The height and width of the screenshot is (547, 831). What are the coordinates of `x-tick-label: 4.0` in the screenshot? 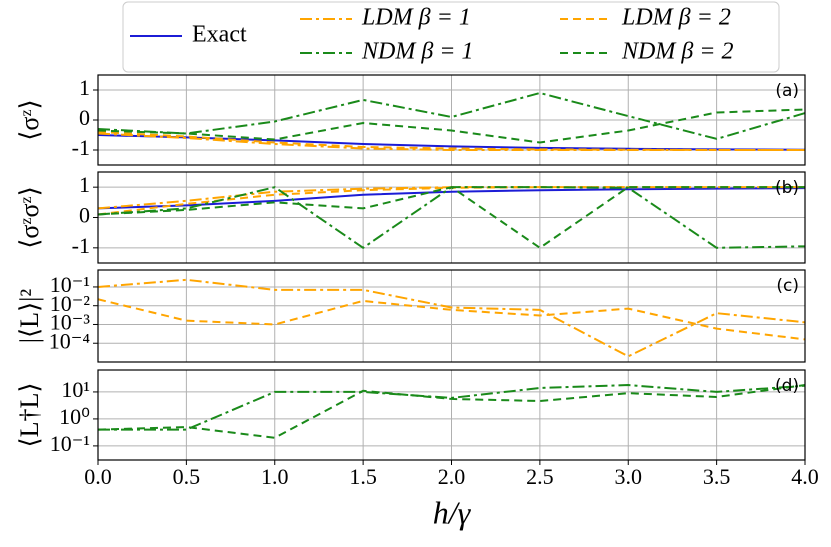 It's located at (805, 476).